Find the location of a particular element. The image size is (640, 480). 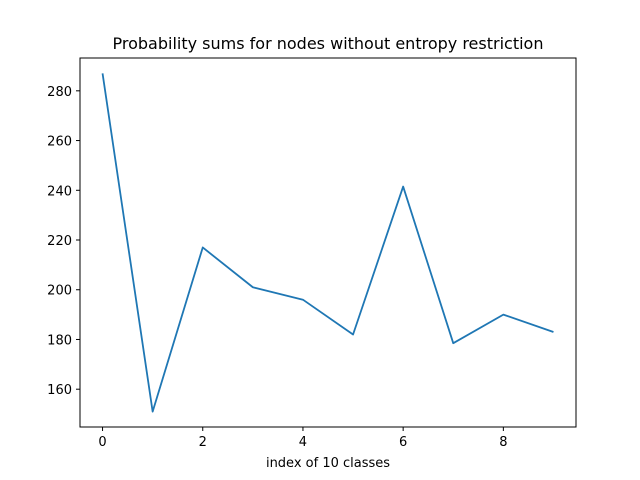

y-tick-label: 200 is located at coordinates (59, 291).